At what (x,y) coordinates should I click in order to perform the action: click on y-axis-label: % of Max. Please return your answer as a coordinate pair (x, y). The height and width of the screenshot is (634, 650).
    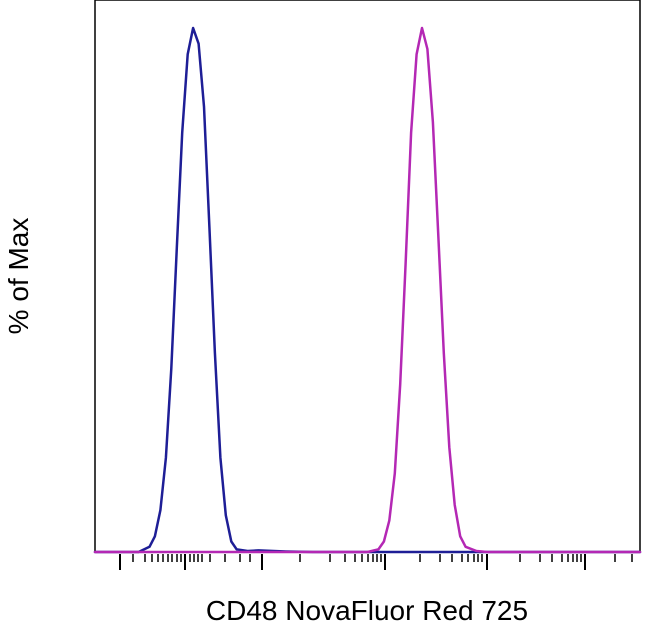
    Looking at the image, I should click on (18, 276).